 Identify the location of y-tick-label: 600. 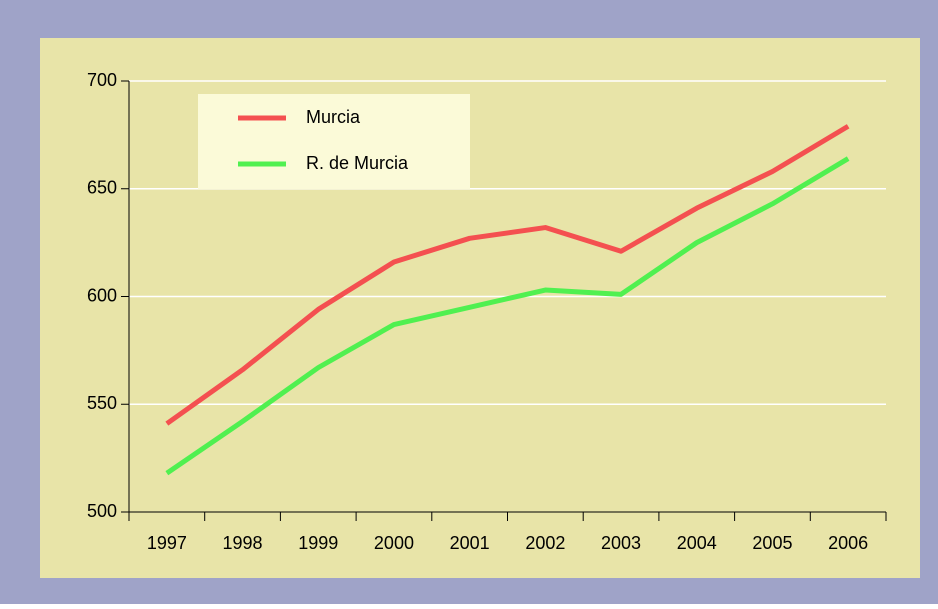
(102, 295).